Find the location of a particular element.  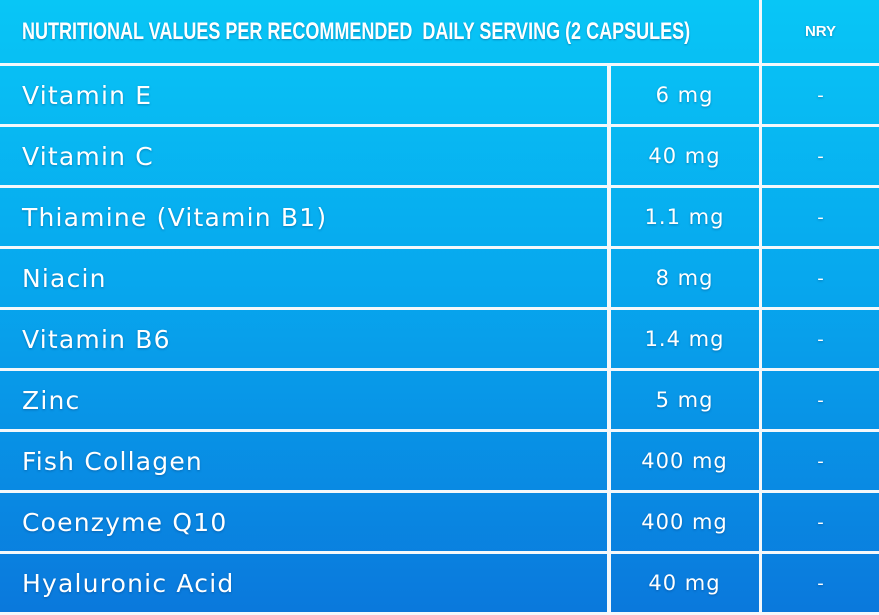

nutrient-name: Niacin is located at coordinates (303, 278).